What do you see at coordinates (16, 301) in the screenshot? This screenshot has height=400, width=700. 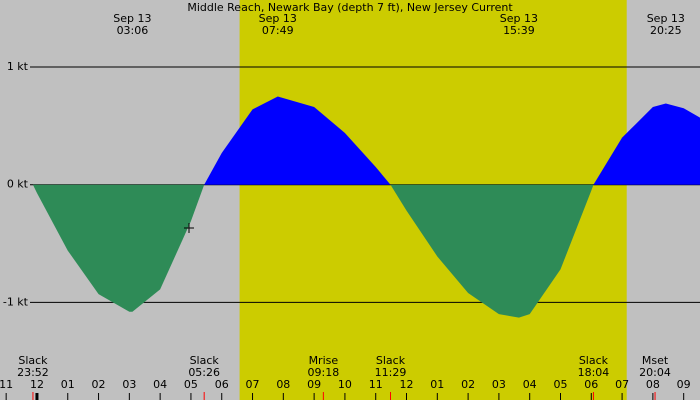 I see `y-tick-label: -1 kt` at bounding box center [16, 301].